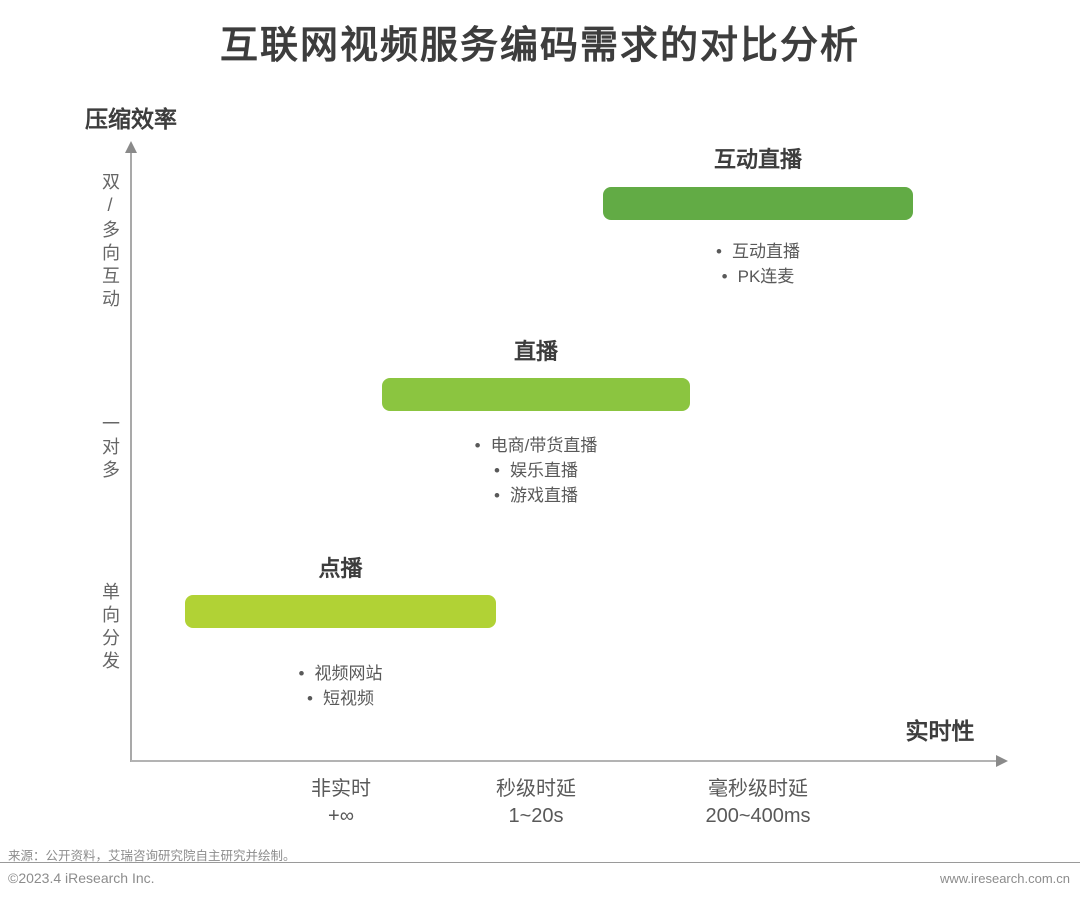 This screenshot has height=899, width=1080. I want to click on x-tick-non-realtime: 非实时 +∞, so click(341, 803).